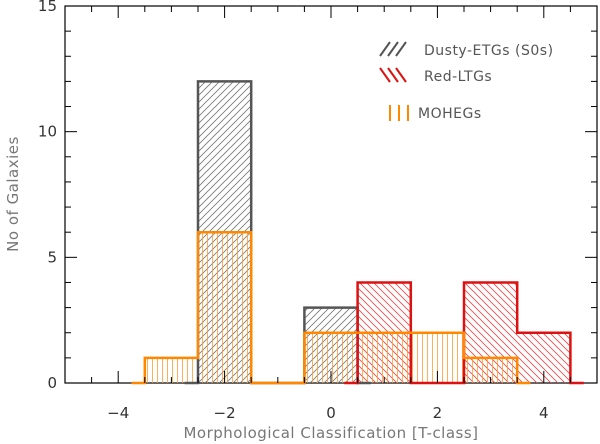  What do you see at coordinates (330, 433) in the screenshot?
I see `x-axis-label: Morphological Classification [T-class]` at bounding box center [330, 433].